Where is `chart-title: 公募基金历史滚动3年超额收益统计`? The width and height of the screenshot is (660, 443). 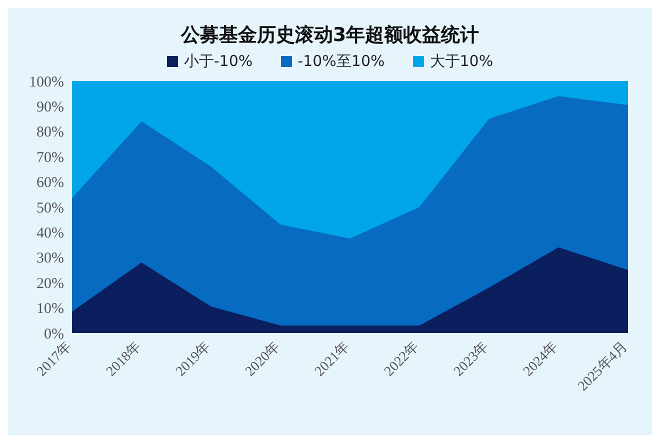 chart-title: 公募基金历史滚动3年超额收益统计 is located at coordinates (330, 35).